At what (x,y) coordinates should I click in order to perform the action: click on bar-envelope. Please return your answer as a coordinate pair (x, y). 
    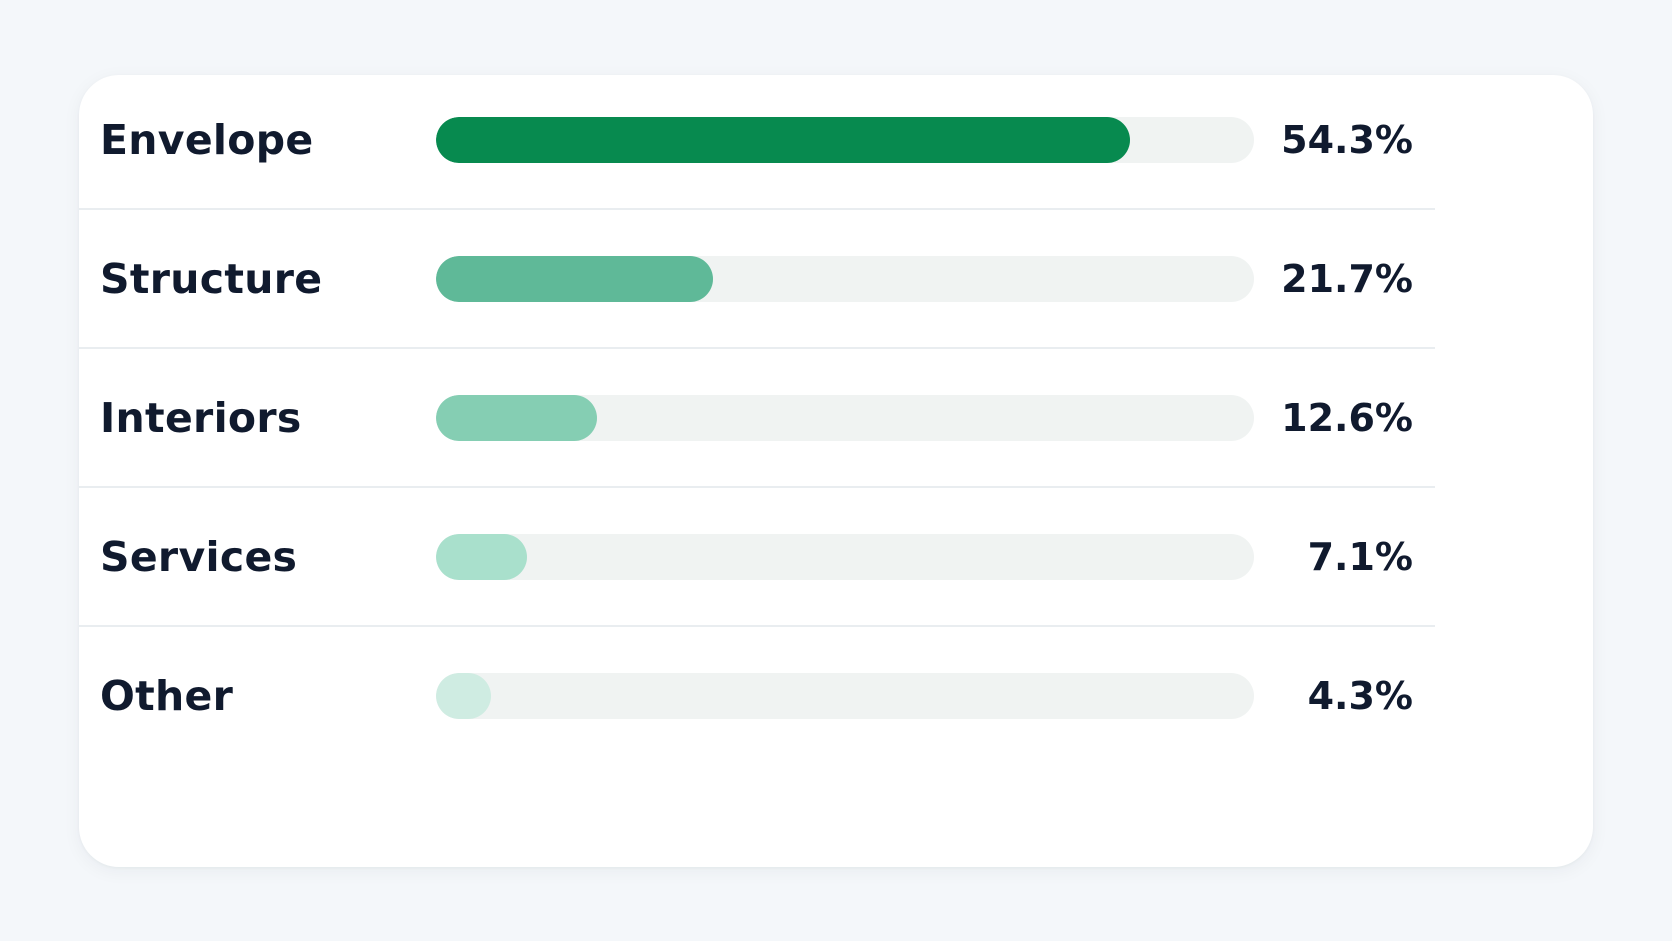
    Looking at the image, I should click on (783, 139).